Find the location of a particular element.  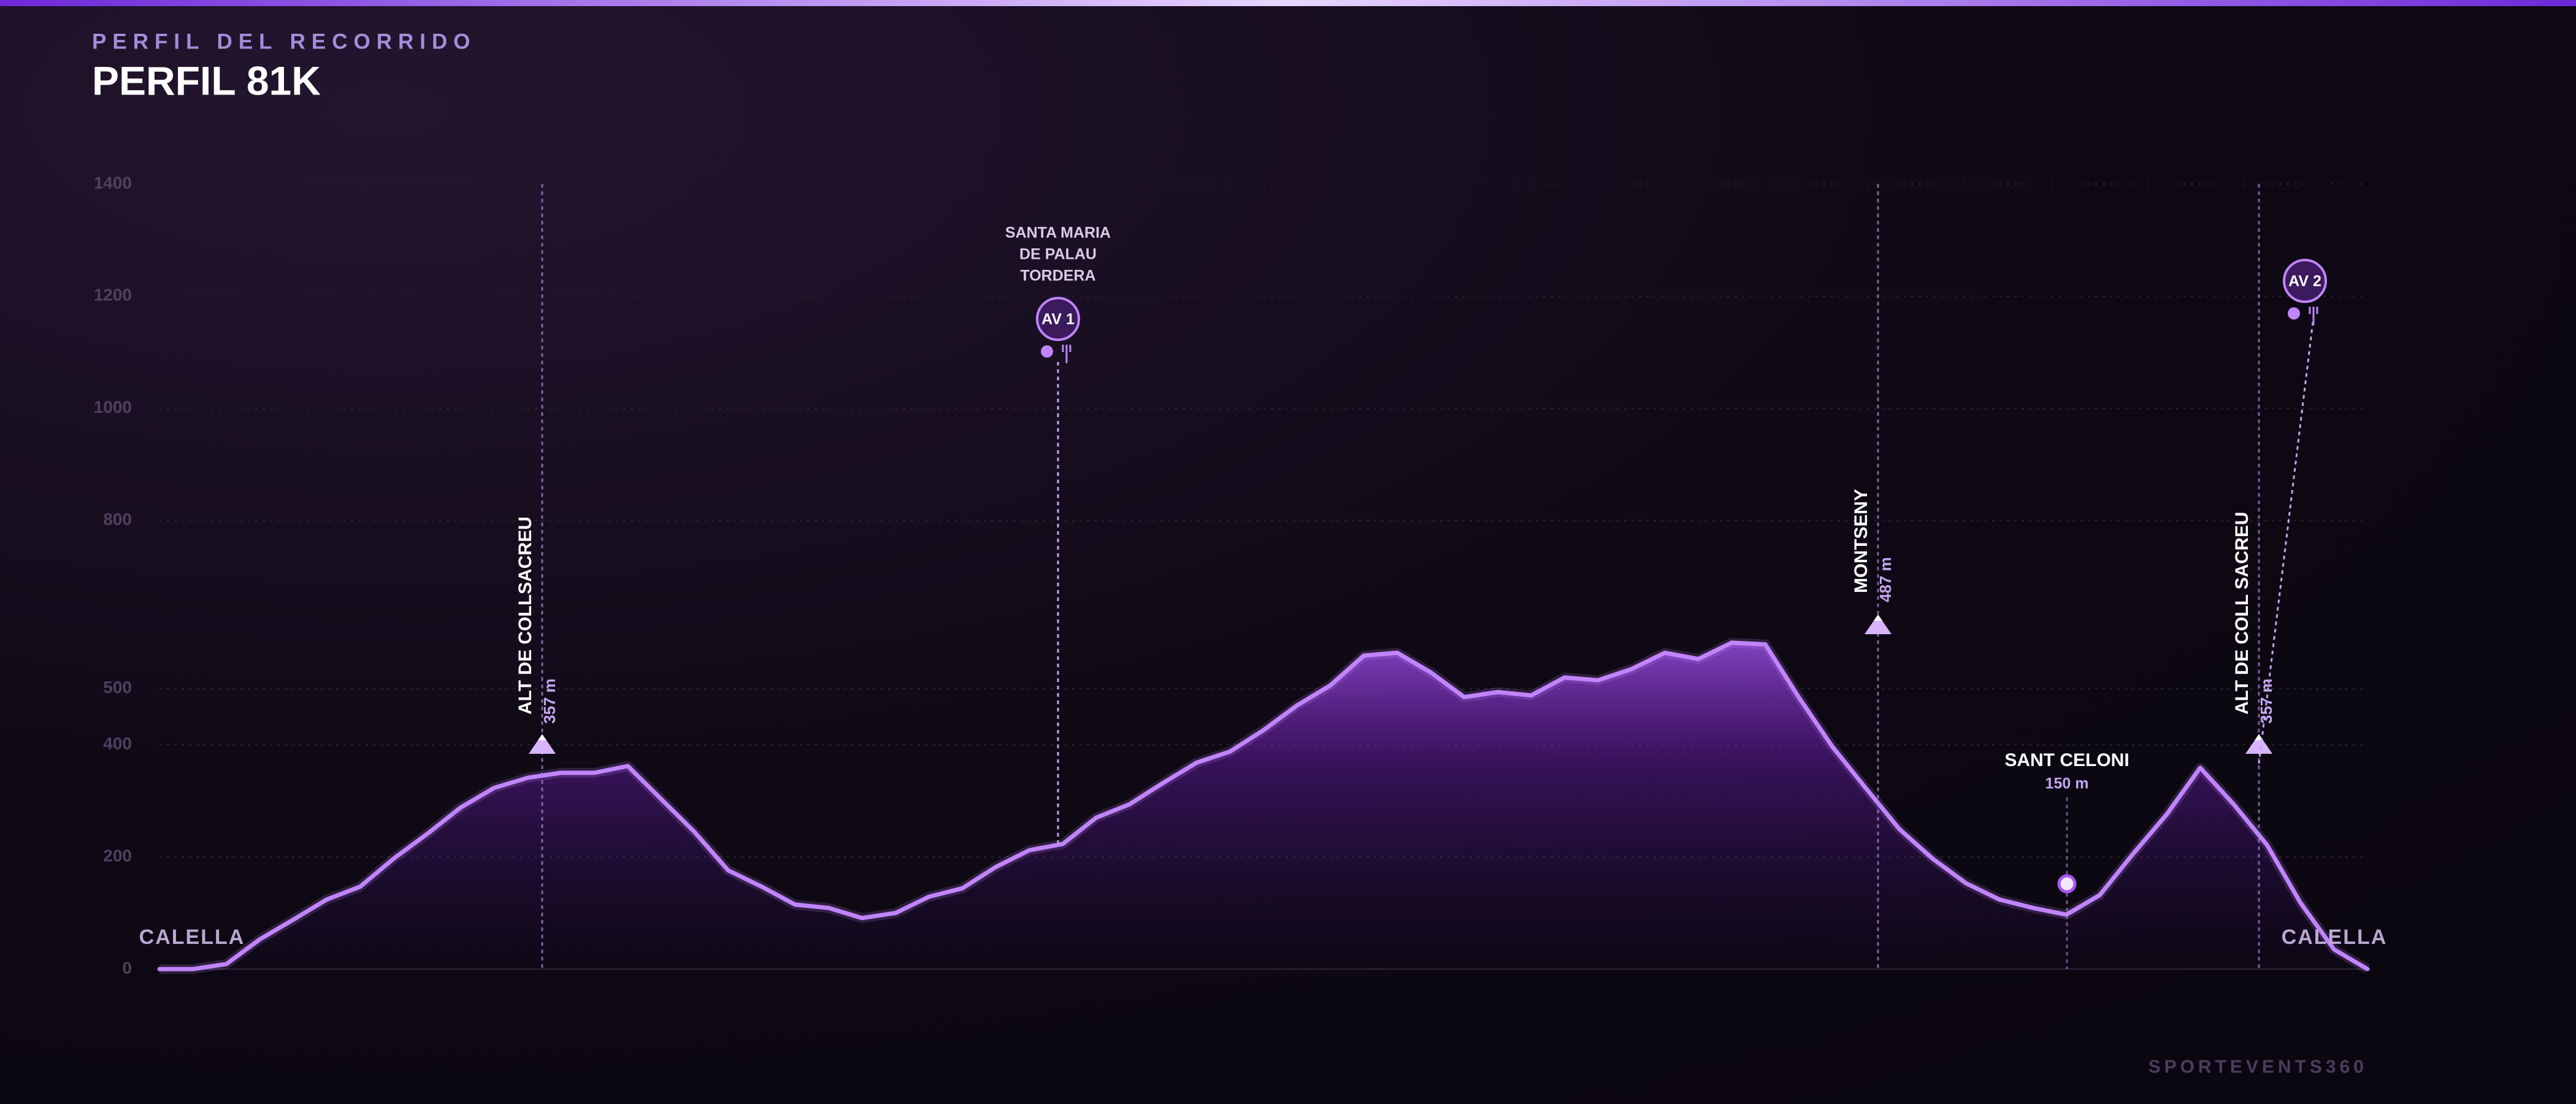

y-tick-label: 800 is located at coordinates (117, 519).